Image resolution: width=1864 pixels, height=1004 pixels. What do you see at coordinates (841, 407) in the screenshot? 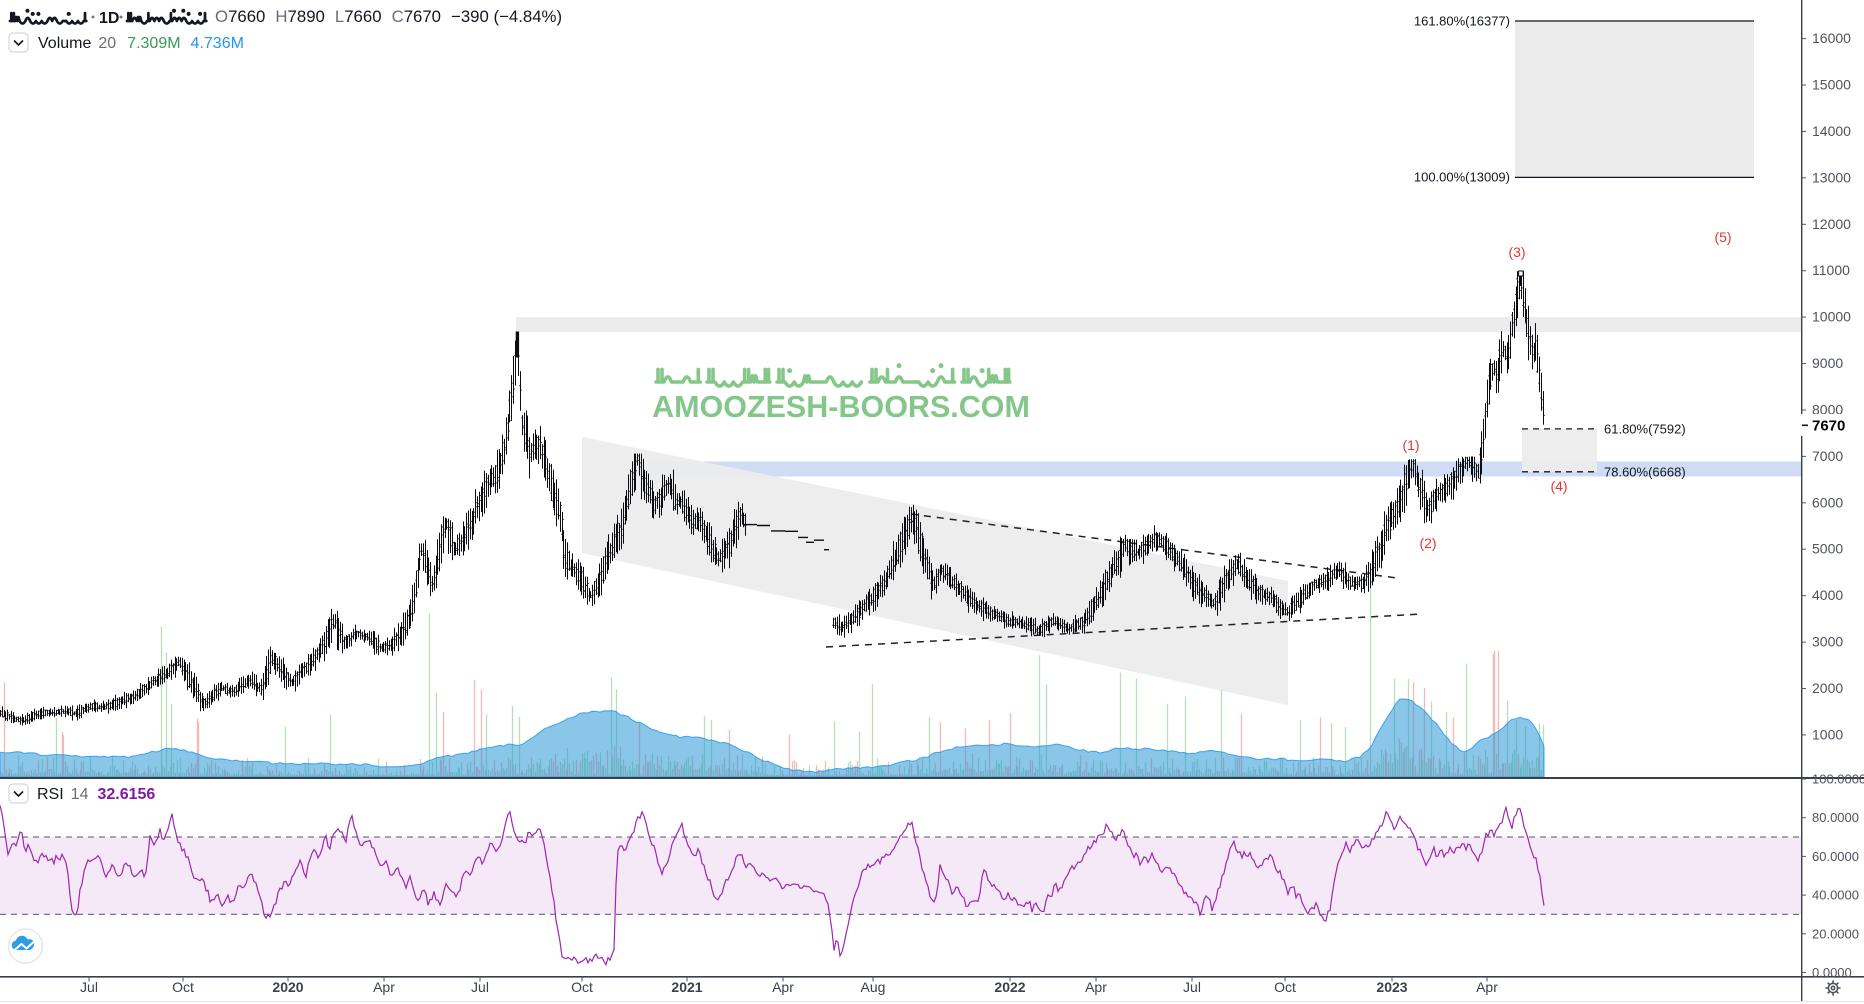
I see `svg-text: AMOOZESH-BOORS.COM` at bounding box center [841, 407].